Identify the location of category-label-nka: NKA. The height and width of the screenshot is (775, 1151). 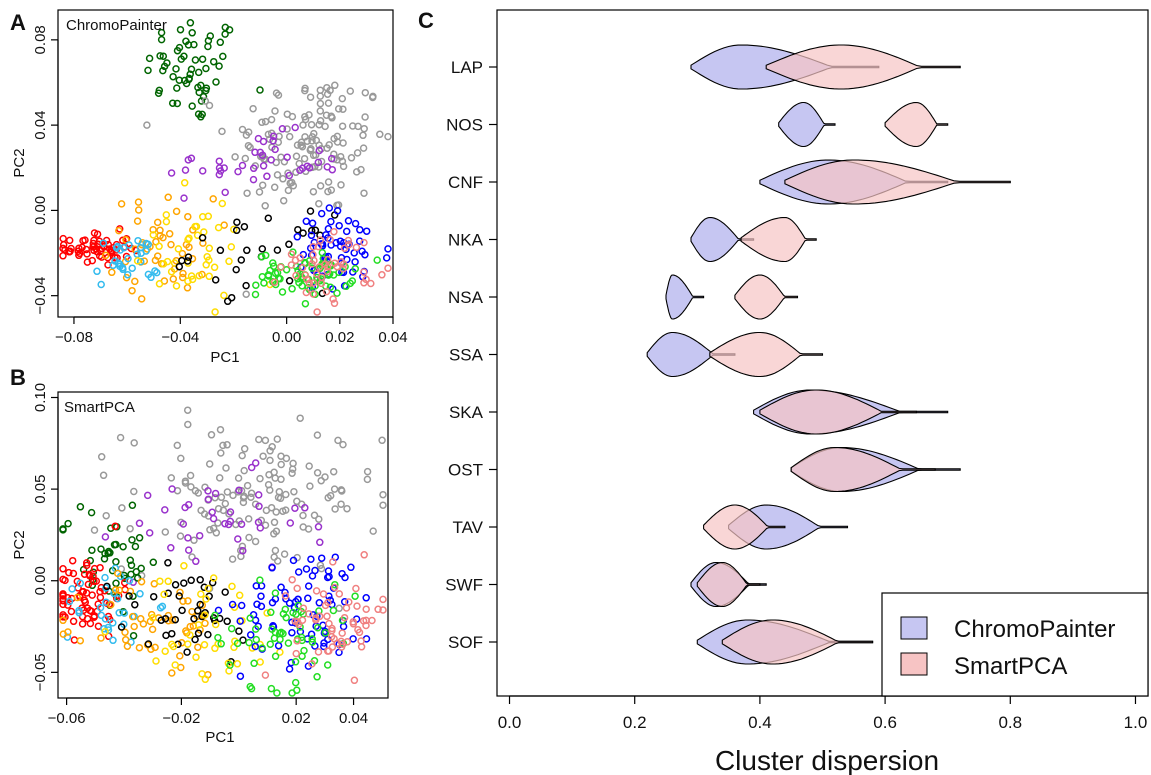
(466, 240).